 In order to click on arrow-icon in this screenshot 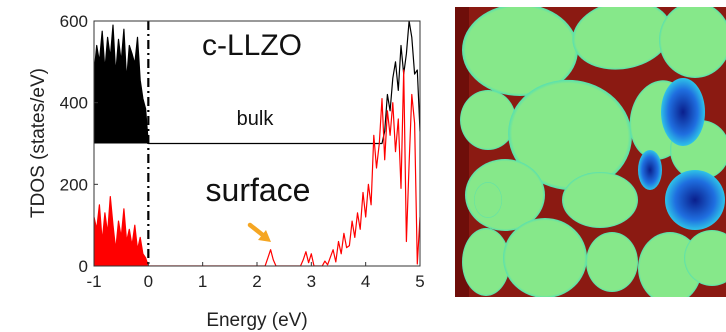, I will do `click(259, 232)`.